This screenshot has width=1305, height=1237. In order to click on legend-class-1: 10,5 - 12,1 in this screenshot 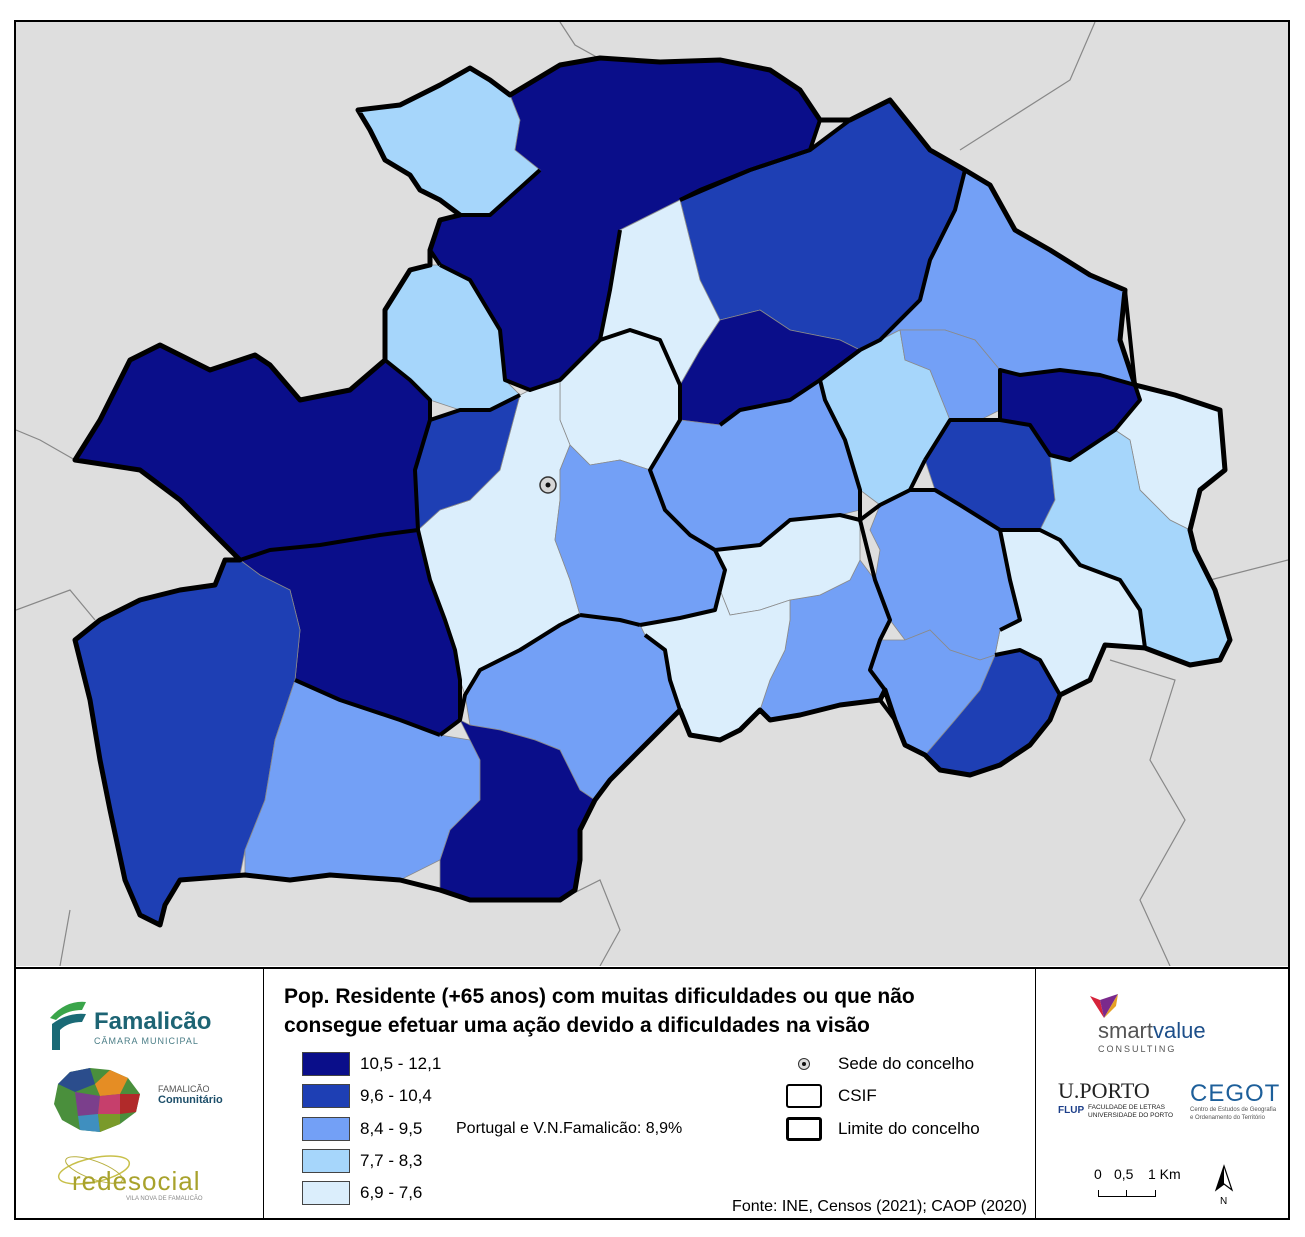, I will do `click(371, 1064)`.